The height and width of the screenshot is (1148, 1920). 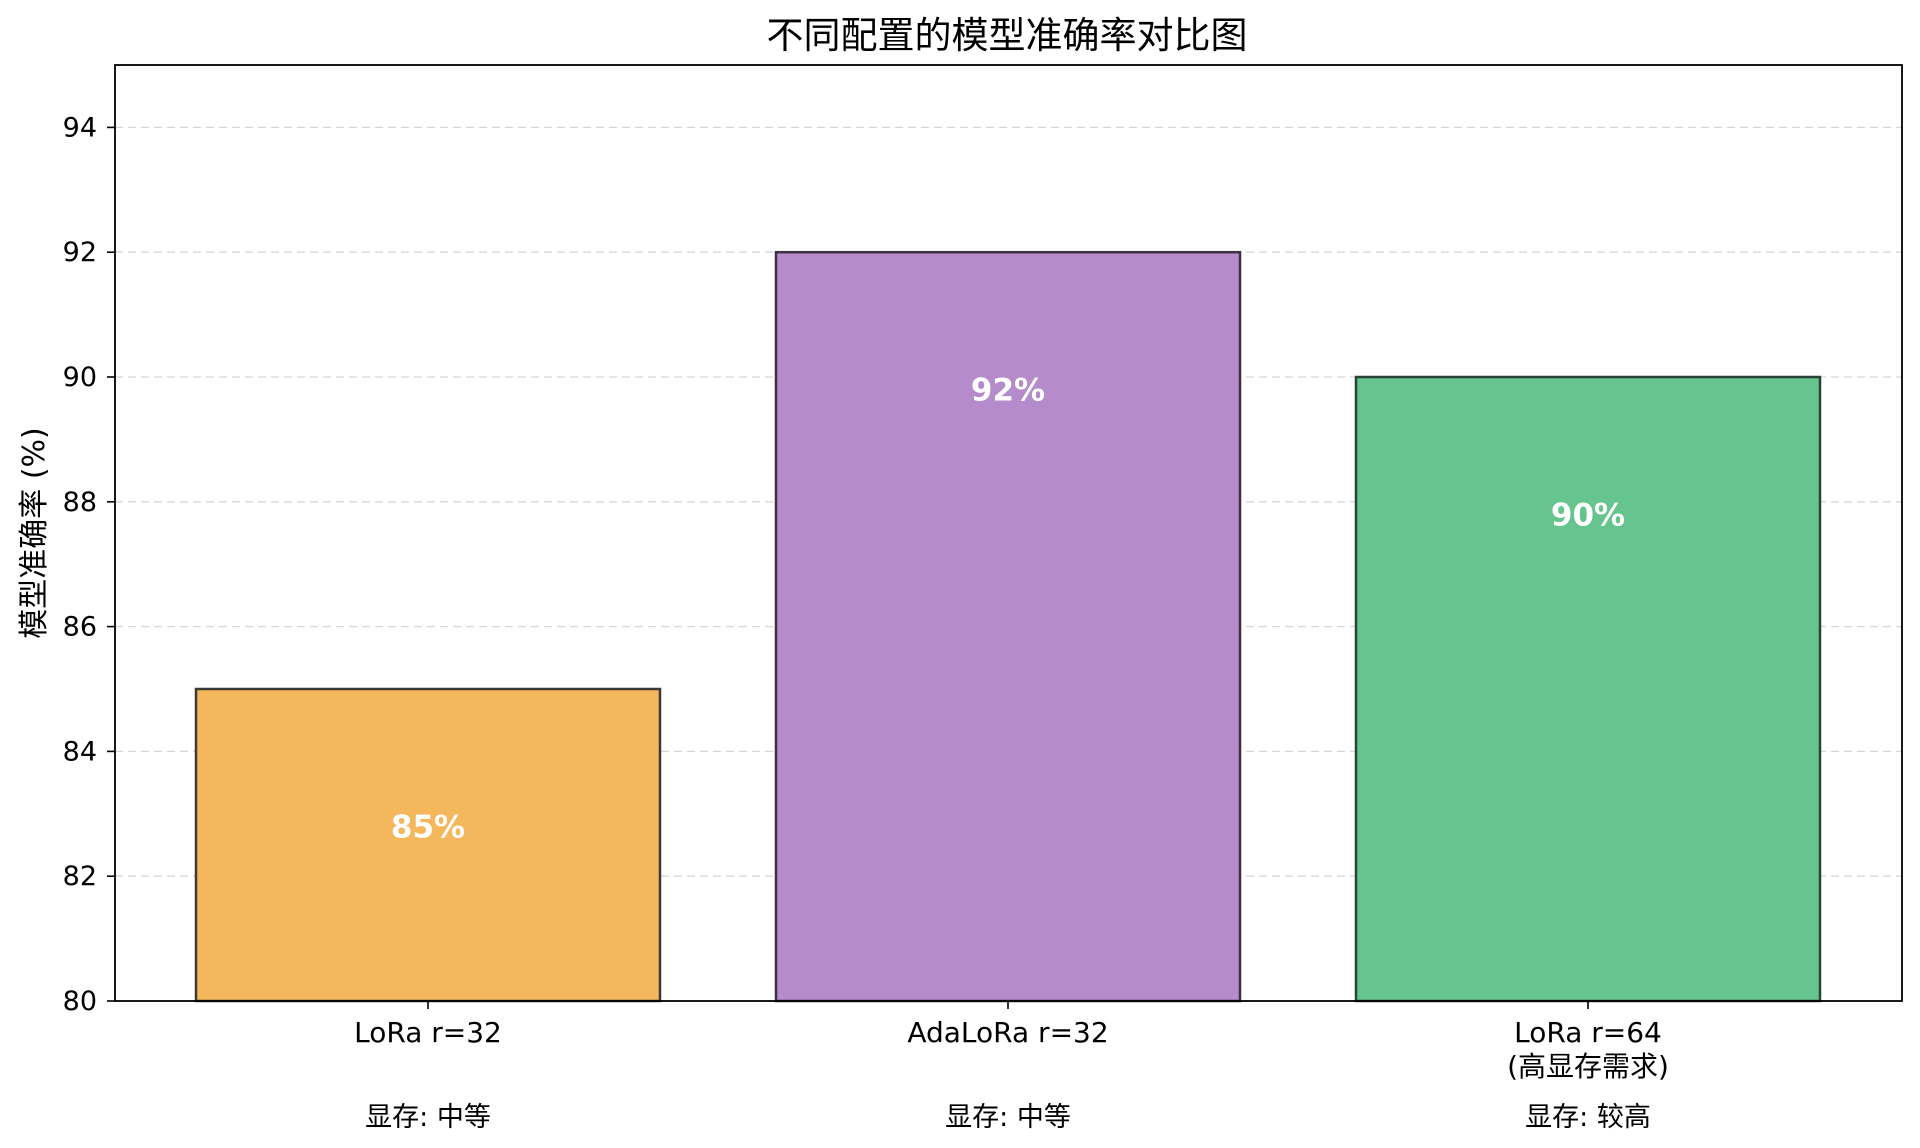 What do you see at coordinates (1588, 1066) in the screenshot?
I see `x-tick-label: (高显存需求)` at bounding box center [1588, 1066].